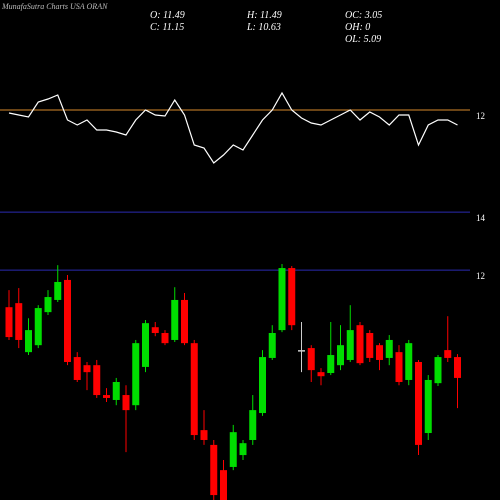 The image size is (500, 500). I want to click on ohlc-label: O: 11.49, so click(167, 15).